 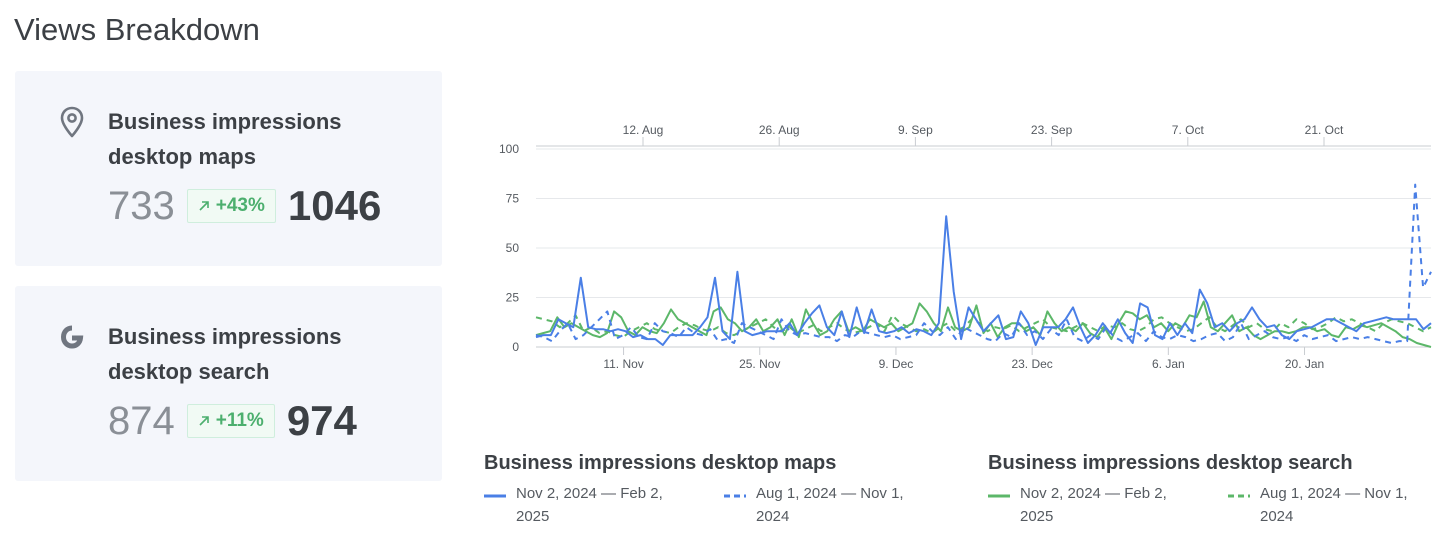 I want to click on map-pin-icon, so click(x=72, y=122).